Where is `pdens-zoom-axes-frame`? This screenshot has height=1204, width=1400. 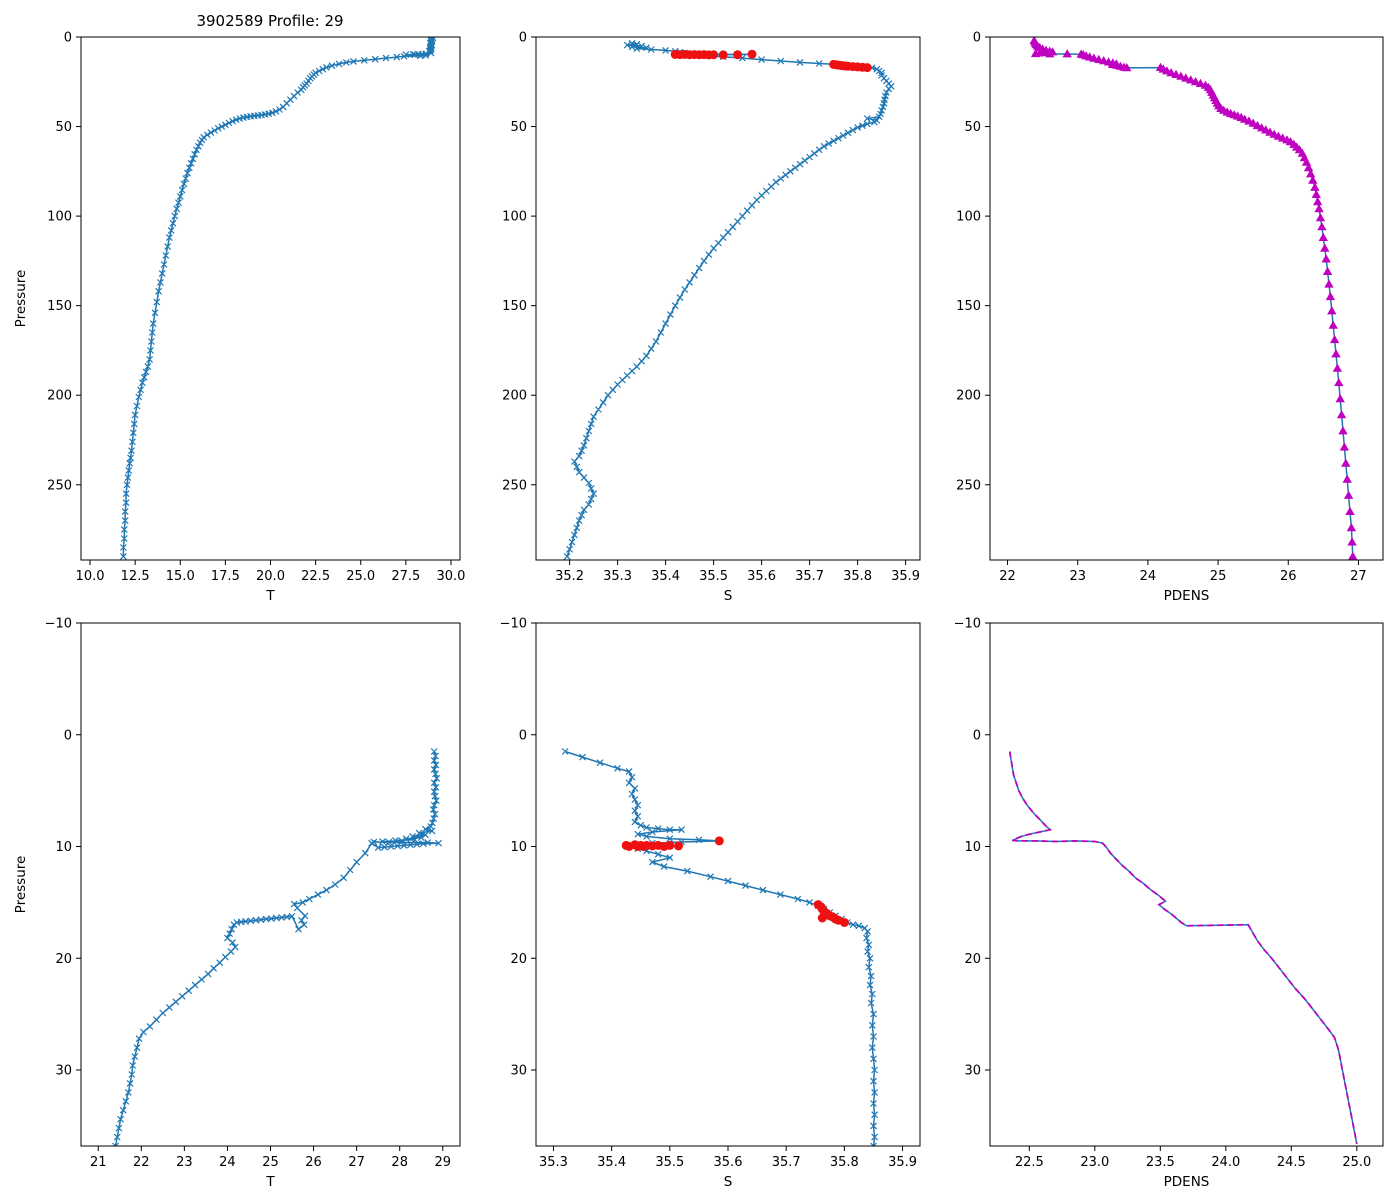 pdens-zoom-axes-frame is located at coordinates (1186, 884).